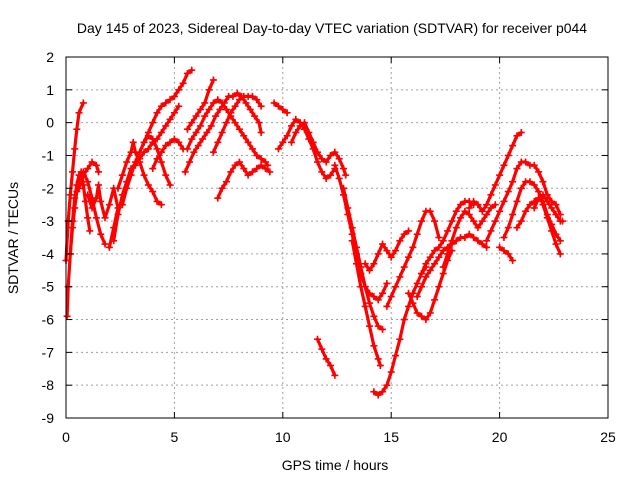  What do you see at coordinates (48, 155) in the screenshot?
I see `y-tick-label: -1` at bounding box center [48, 155].